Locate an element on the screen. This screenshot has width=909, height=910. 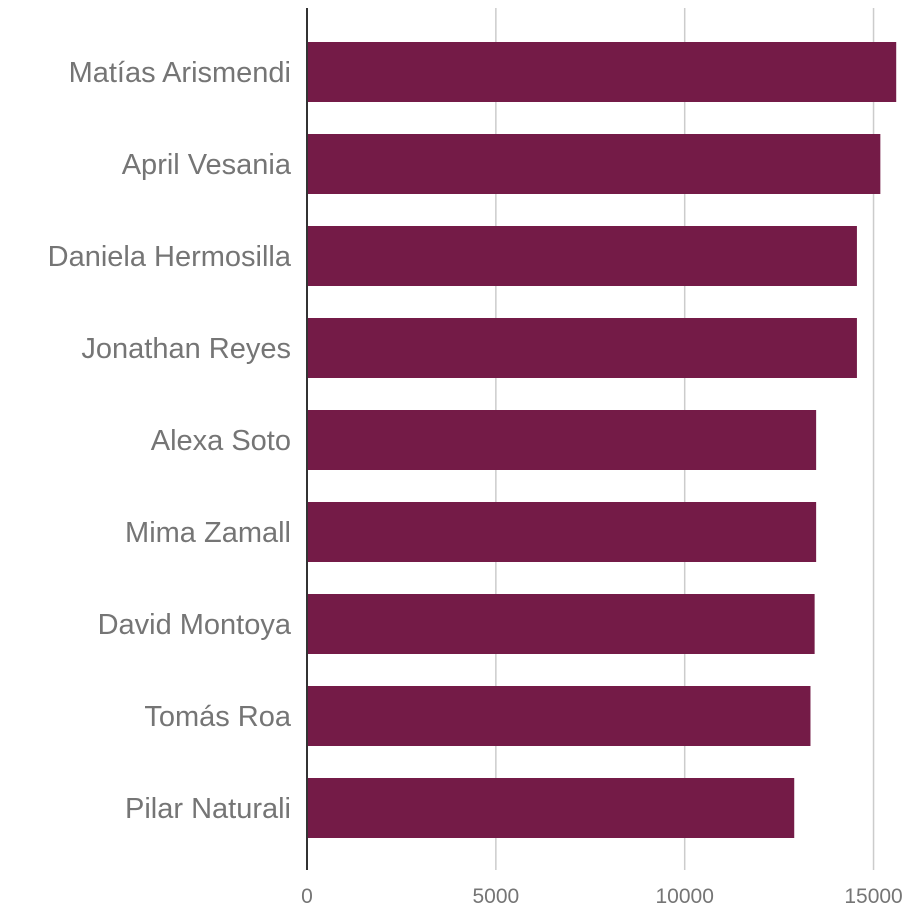
x-tick-label: 15000 is located at coordinates (873, 896).